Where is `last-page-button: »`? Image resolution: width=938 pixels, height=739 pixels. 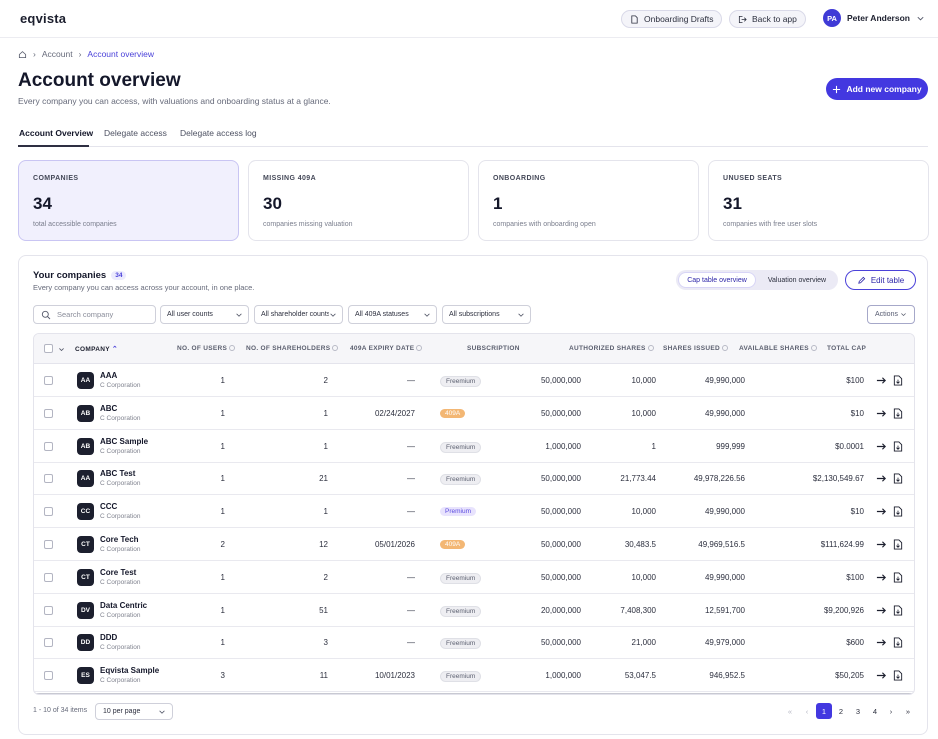 last-page-button: » is located at coordinates (908, 711).